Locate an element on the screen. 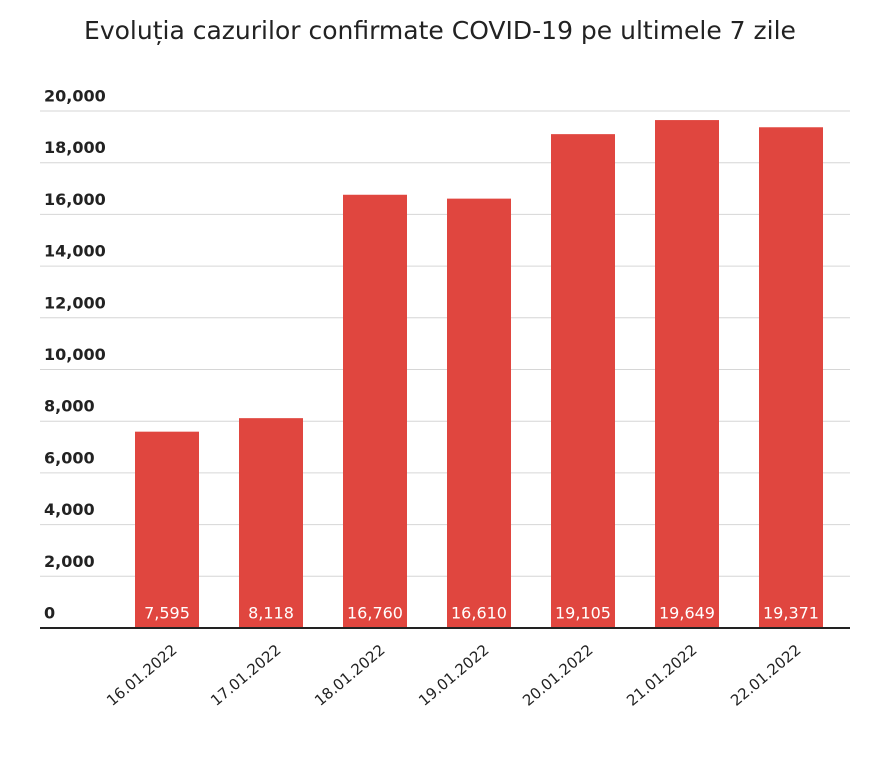  x-tick-label: 18.01.2022 is located at coordinates (349, 675).